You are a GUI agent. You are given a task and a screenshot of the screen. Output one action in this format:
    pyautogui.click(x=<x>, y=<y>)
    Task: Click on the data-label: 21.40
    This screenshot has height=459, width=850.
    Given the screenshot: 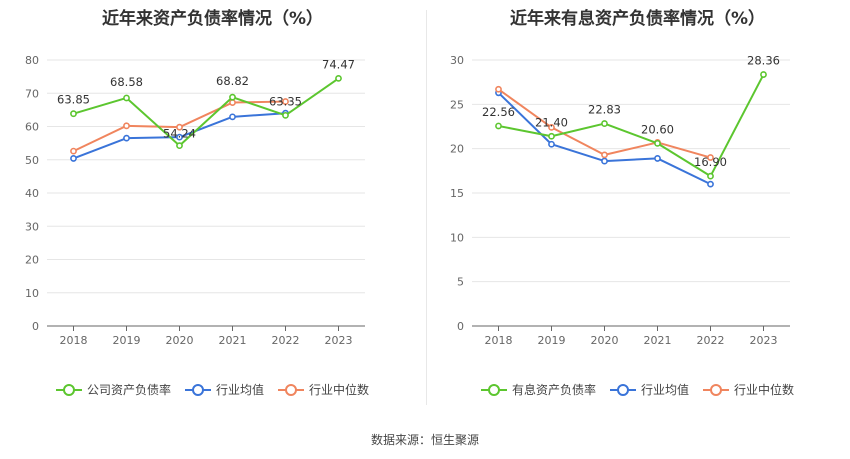 What is the action you would take?
    pyautogui.click(x=551, y=122)
    